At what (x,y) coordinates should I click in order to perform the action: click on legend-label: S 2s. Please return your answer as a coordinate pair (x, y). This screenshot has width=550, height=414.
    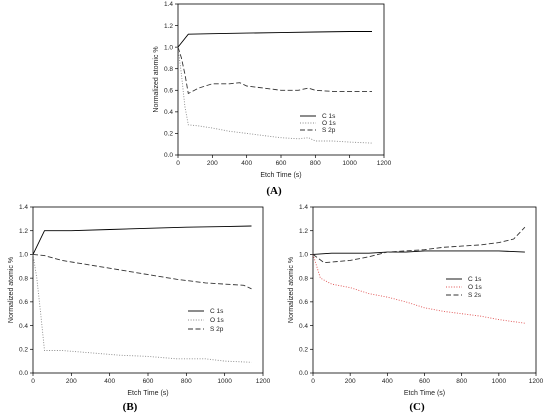
    Looking at the image, I should click on (475, 295).